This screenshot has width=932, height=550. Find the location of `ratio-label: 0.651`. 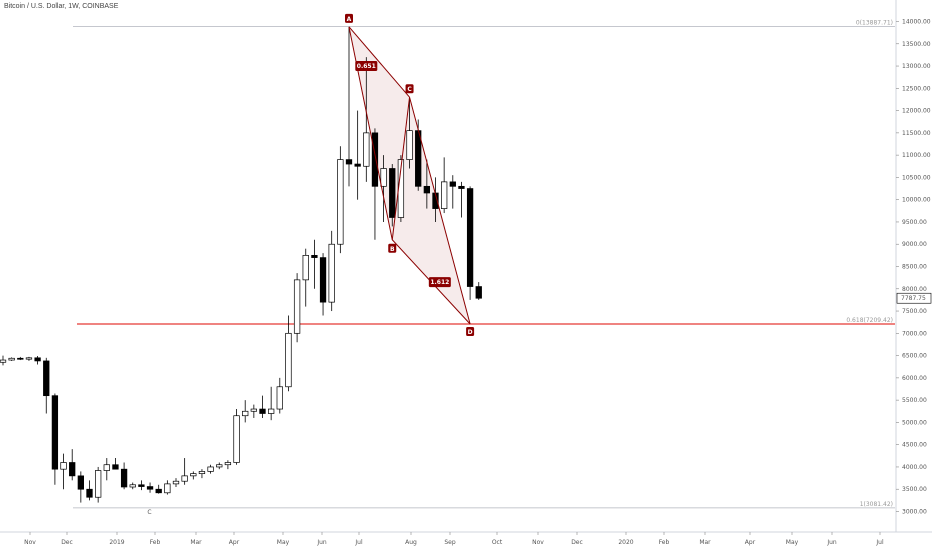

ratio-label: 0.651 is located at coordinates (366, 66).